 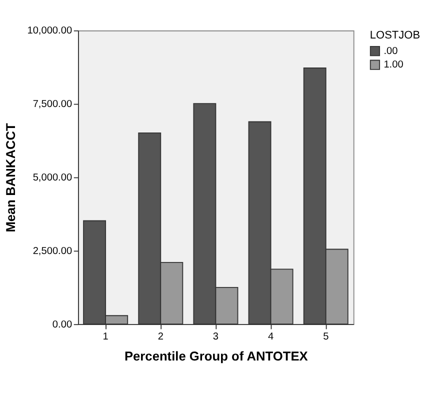 I want to click on y-axis-title: Mean BANKACCT, so click(x=10, y=177).